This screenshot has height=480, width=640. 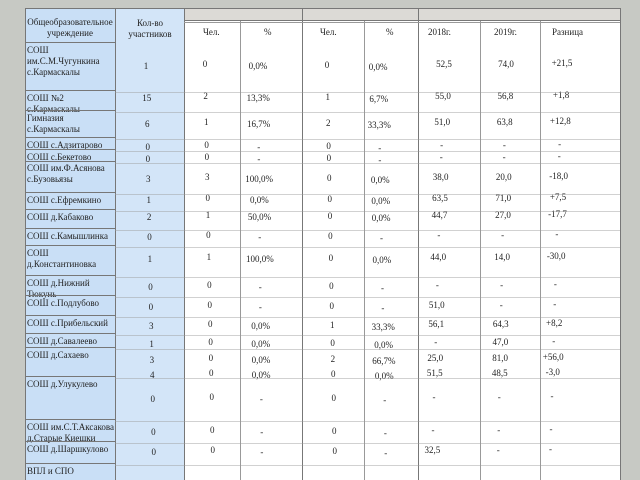 I want to click on header-participants: Кол-во участников, so click(x=150, y=28).